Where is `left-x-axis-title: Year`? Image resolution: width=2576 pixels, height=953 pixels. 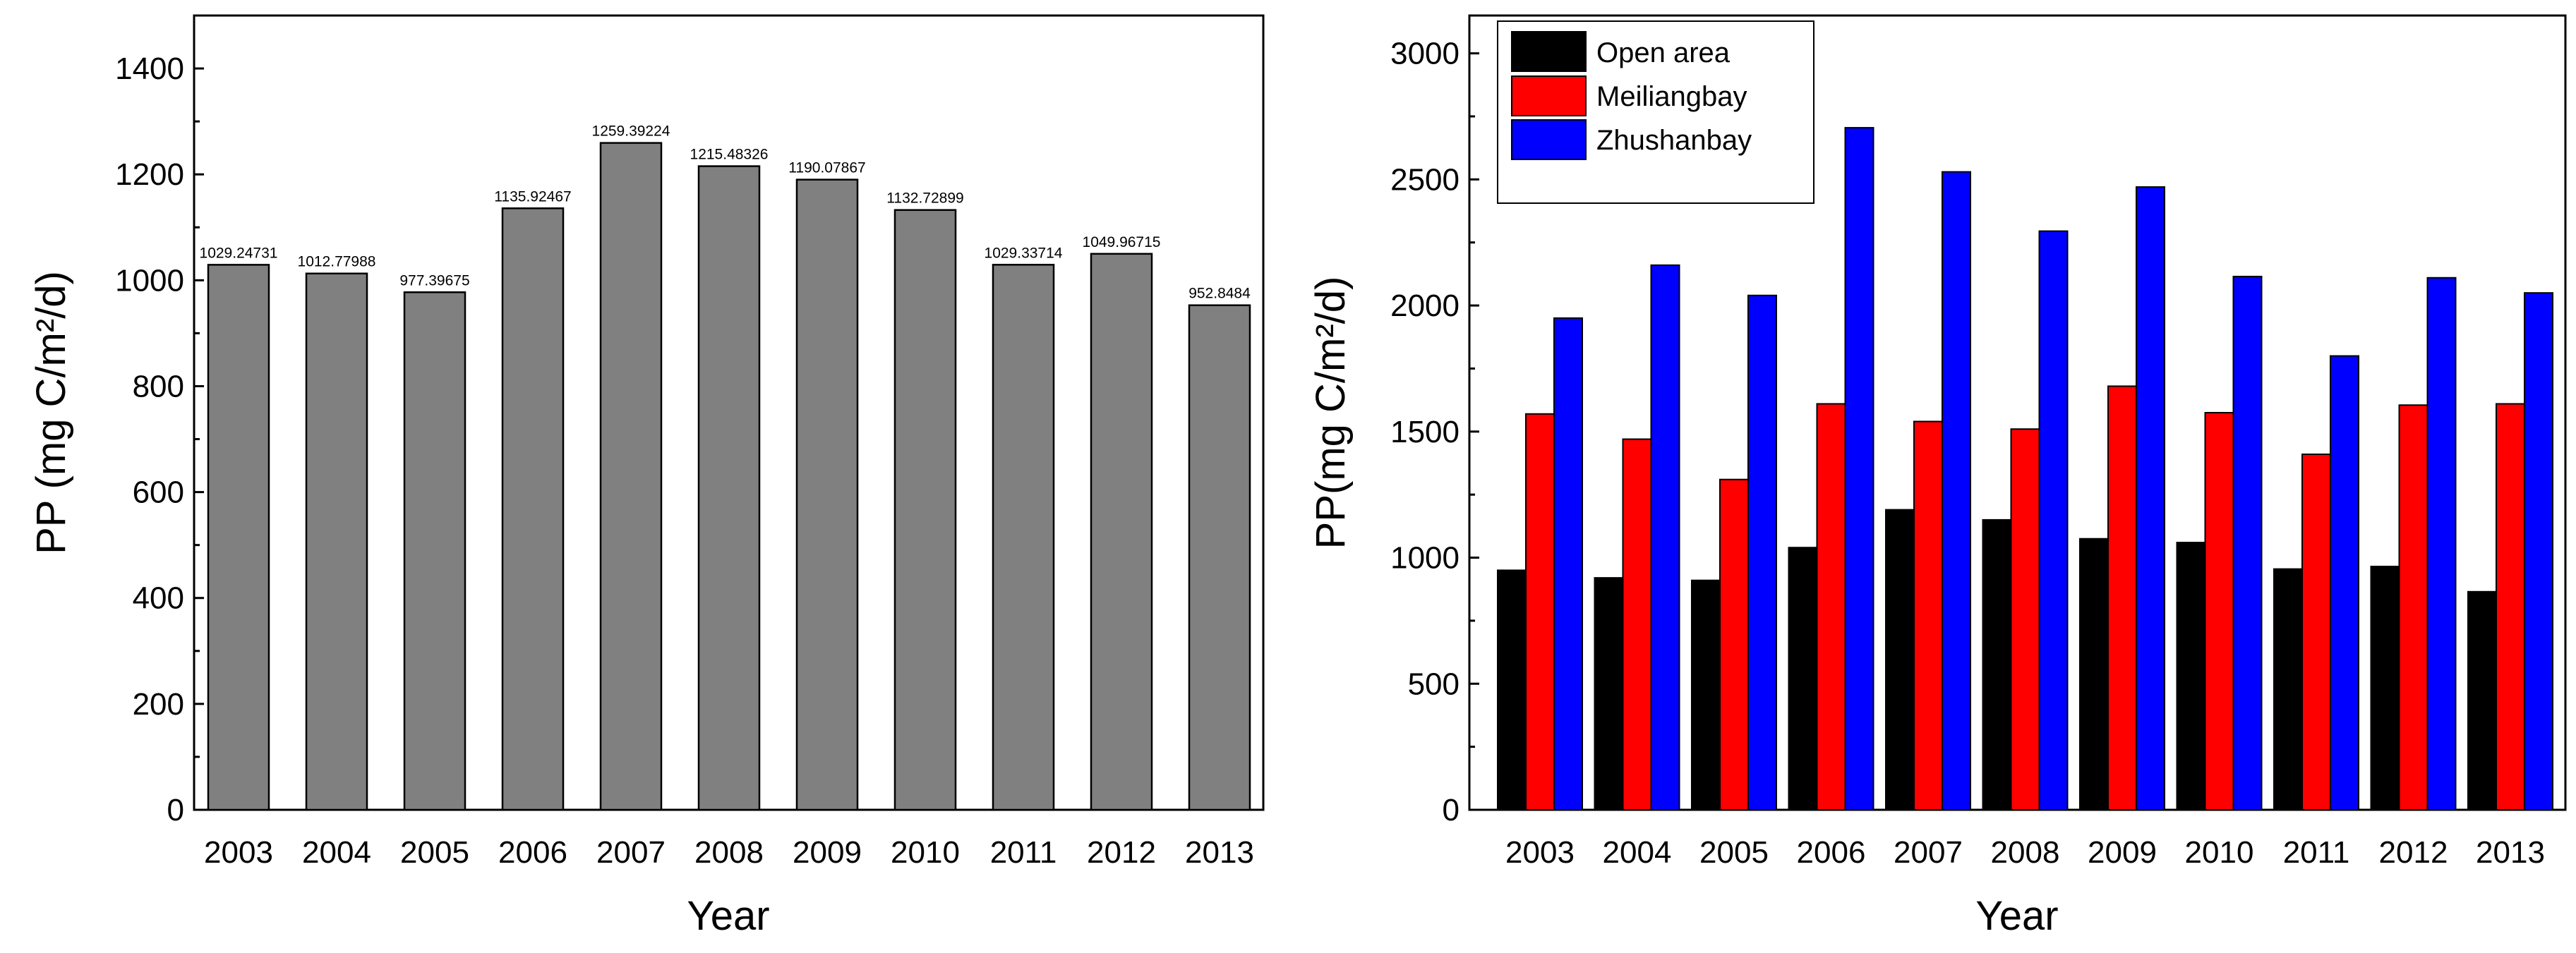 left-x-axis-title: Year is located at coordinates (728, 916).